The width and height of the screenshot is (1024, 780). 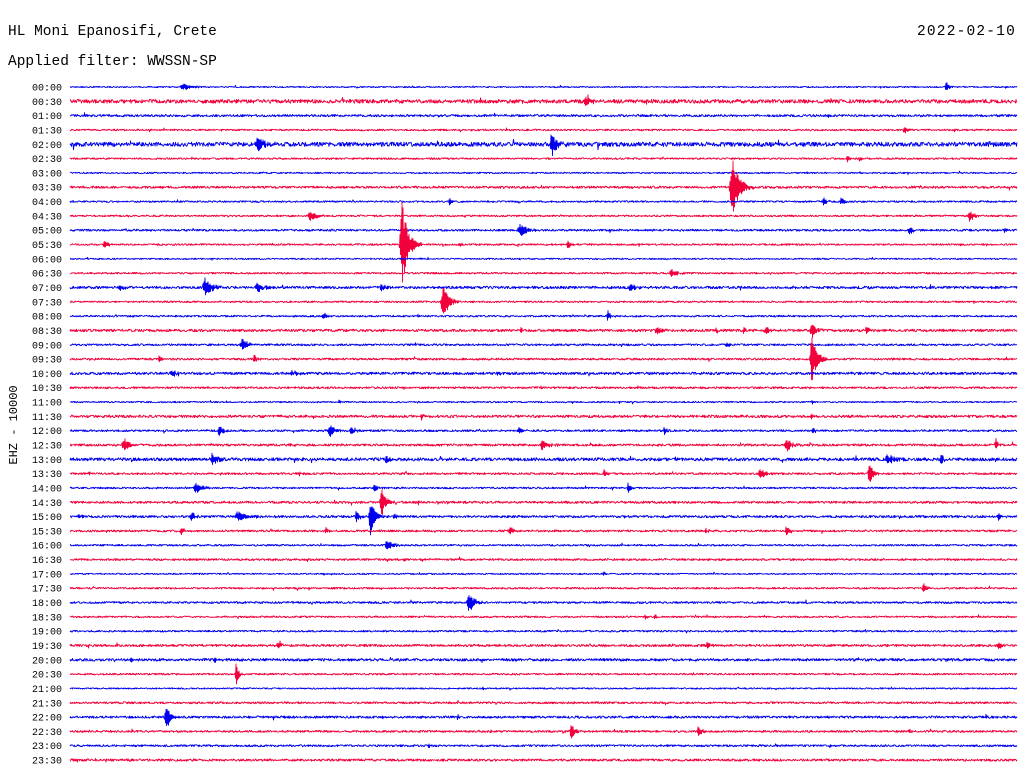 What do you see at coordinates (47, 361) in the screenshot?
I see `row-label-09-30: 09:30` at bounding box center [47, 361].